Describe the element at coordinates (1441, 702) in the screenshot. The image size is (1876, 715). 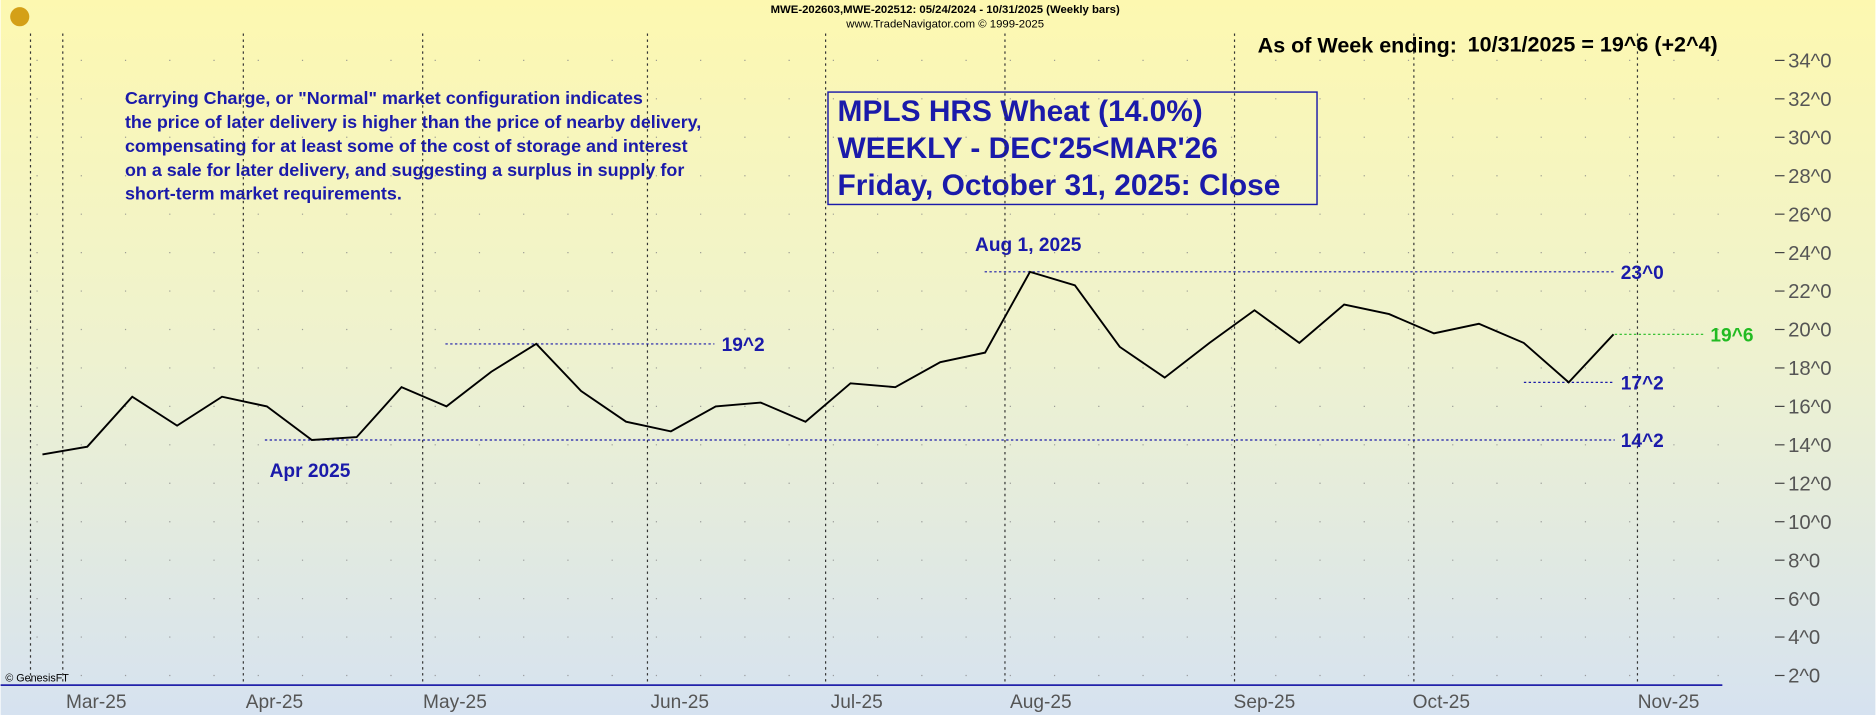
I see `x-tick-label: Oct-25` at that location.